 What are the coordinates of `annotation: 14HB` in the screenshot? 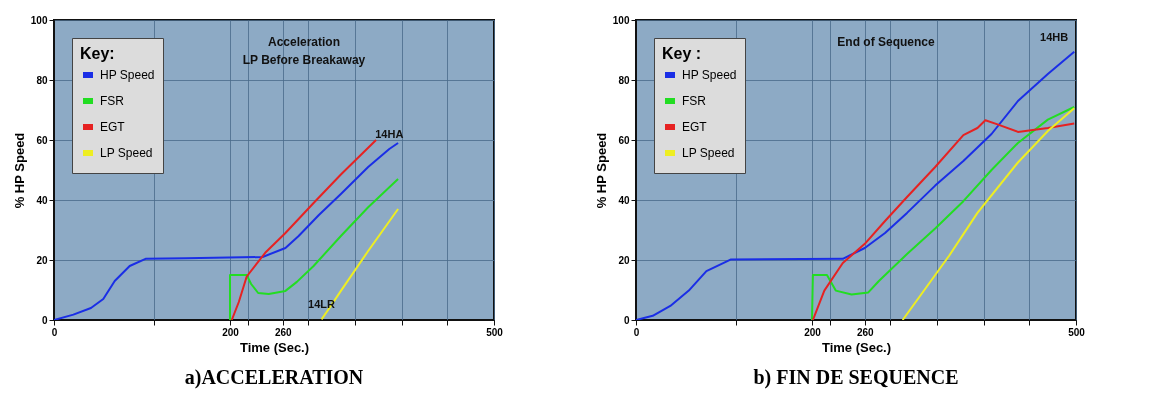 It's located at (1054, 36).